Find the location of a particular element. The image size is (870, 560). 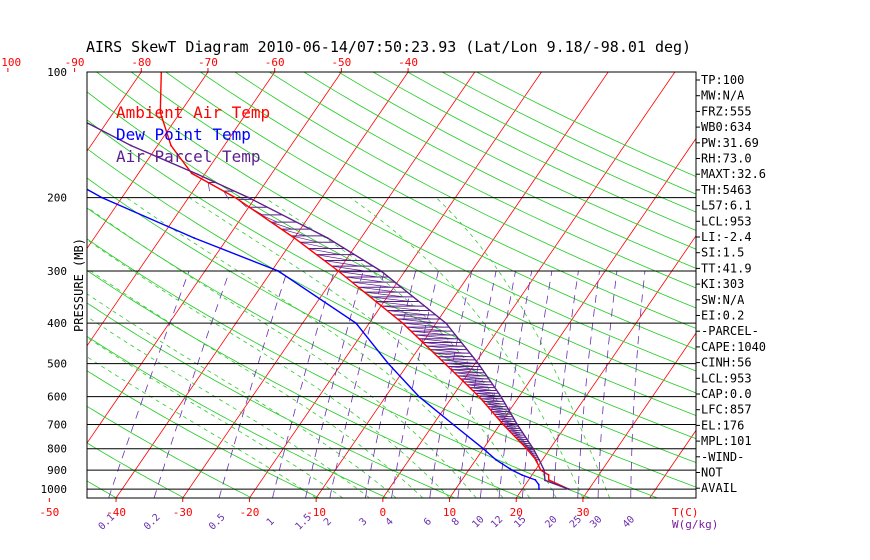

index-item: LFC:857 is located at coordinates (726, 410).